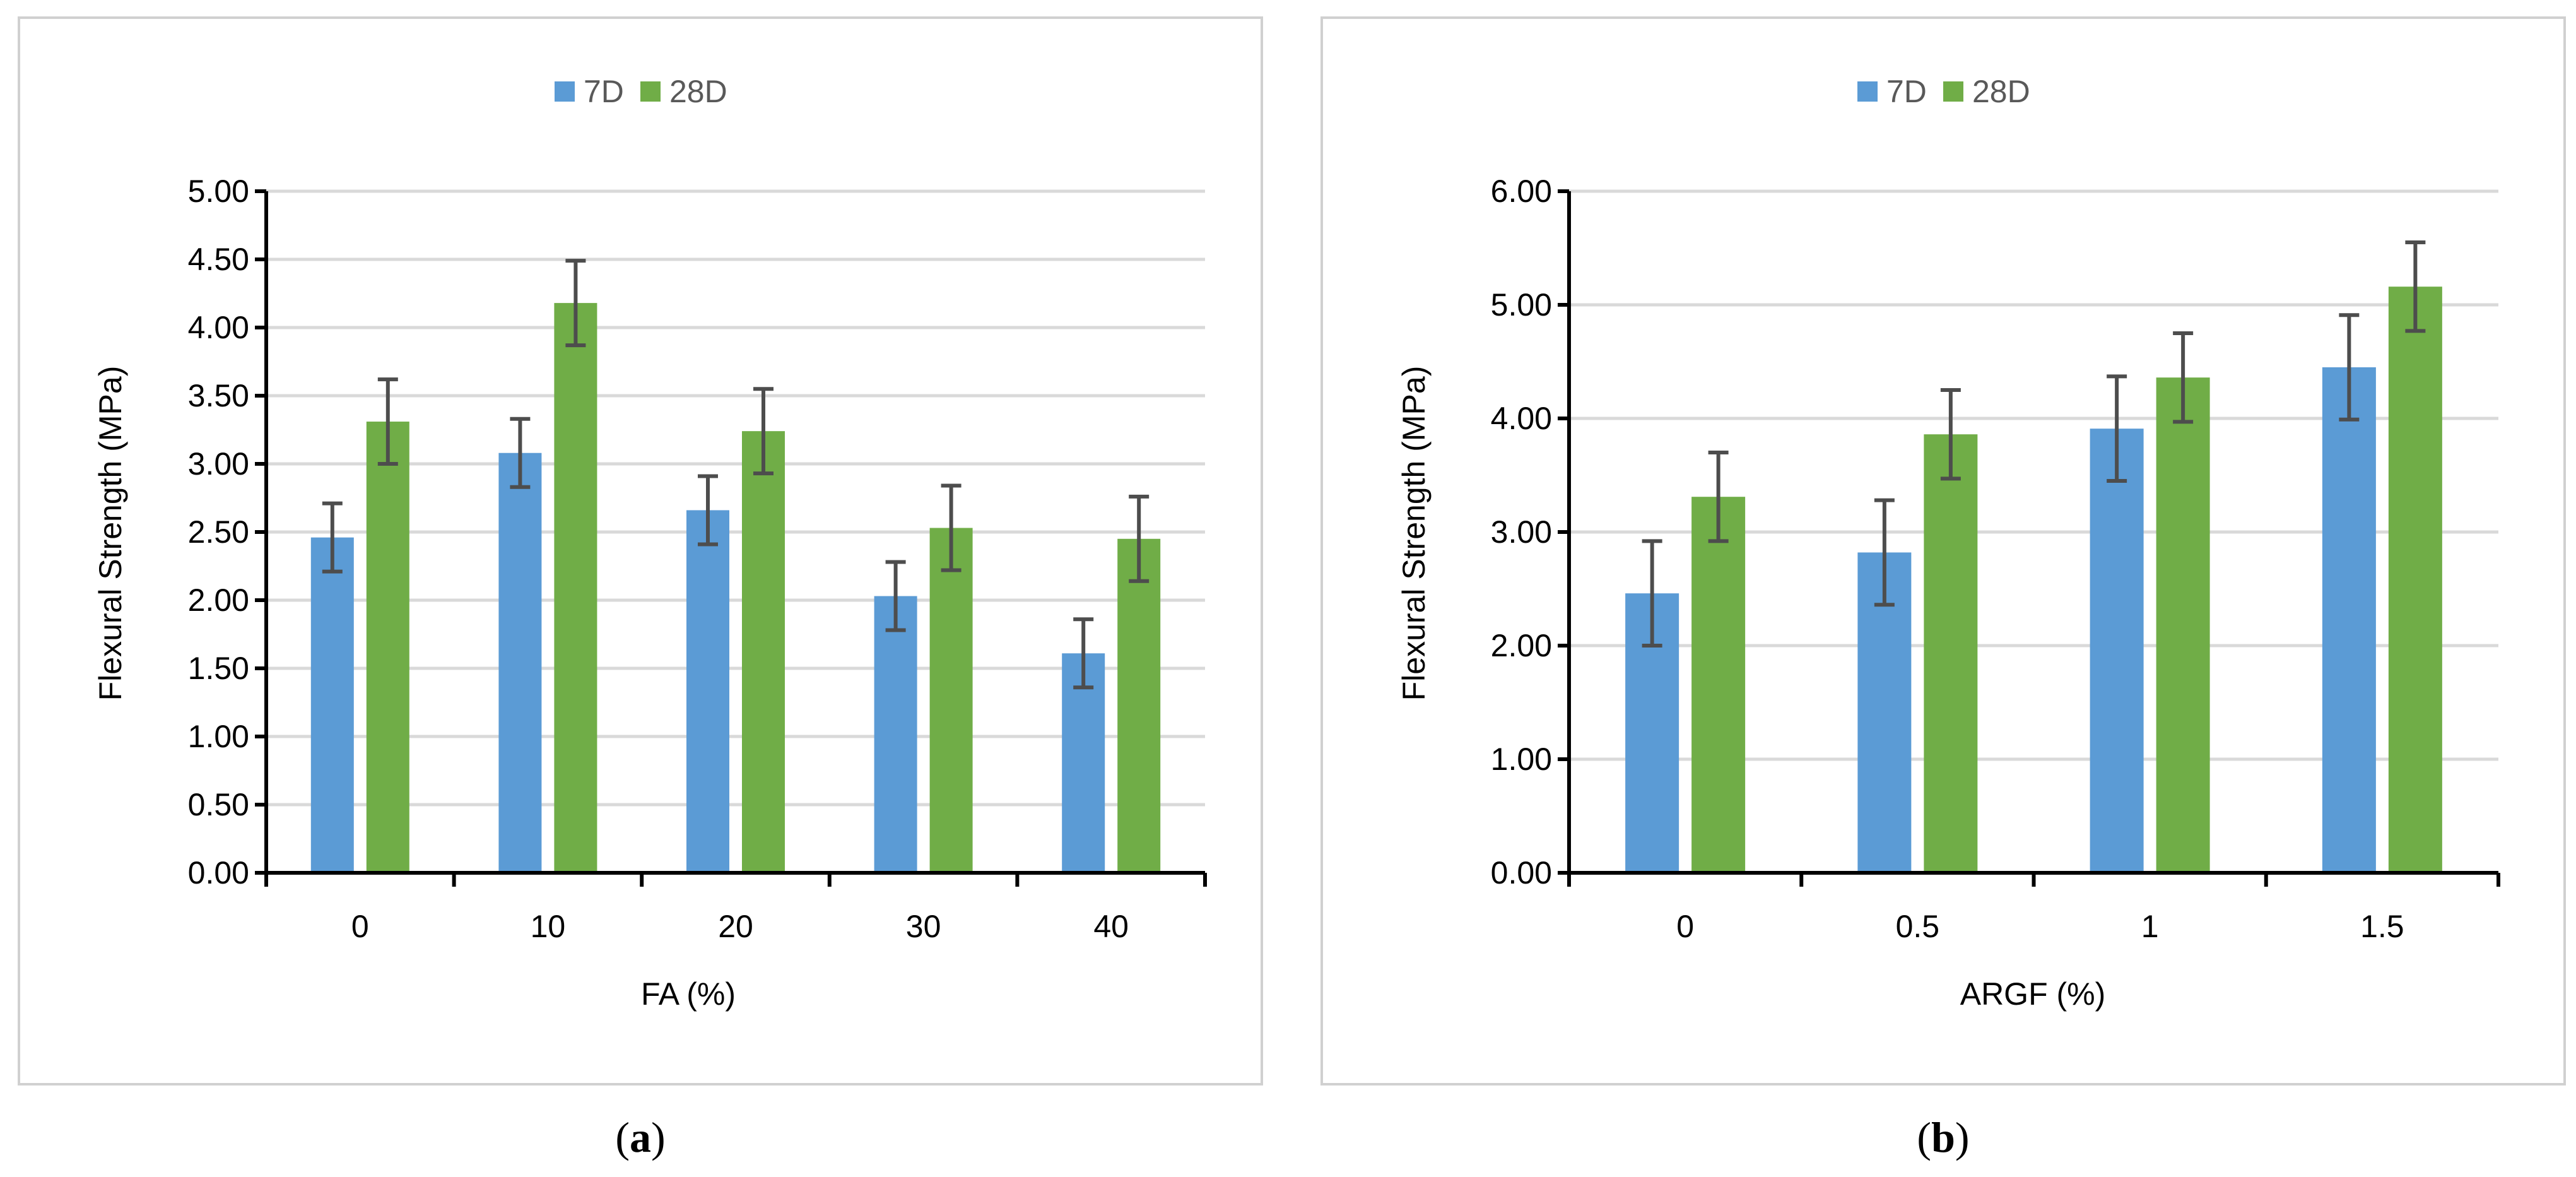 This screenshot has height=1177, width=2576. I want to click on y-tick-labels-b: 0.00 1.00 2.00 3.00 4.00 5.00 6.00, so click(1521, 532).